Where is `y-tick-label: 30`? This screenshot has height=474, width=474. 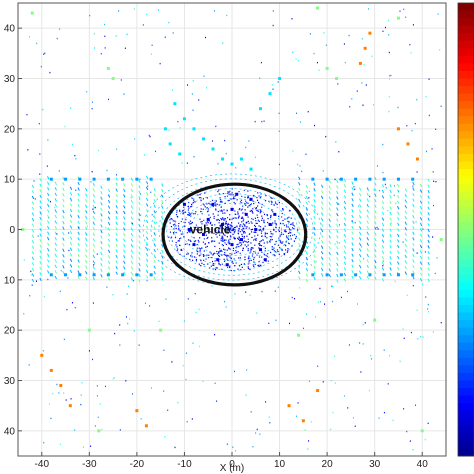 y-tick-label: 30 is located at coordinates (10, 79).